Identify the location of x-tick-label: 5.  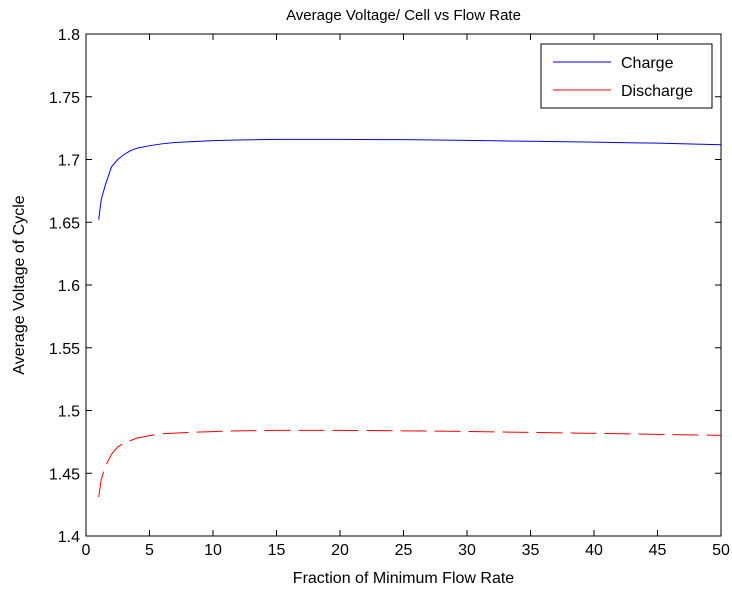
(149, 550).